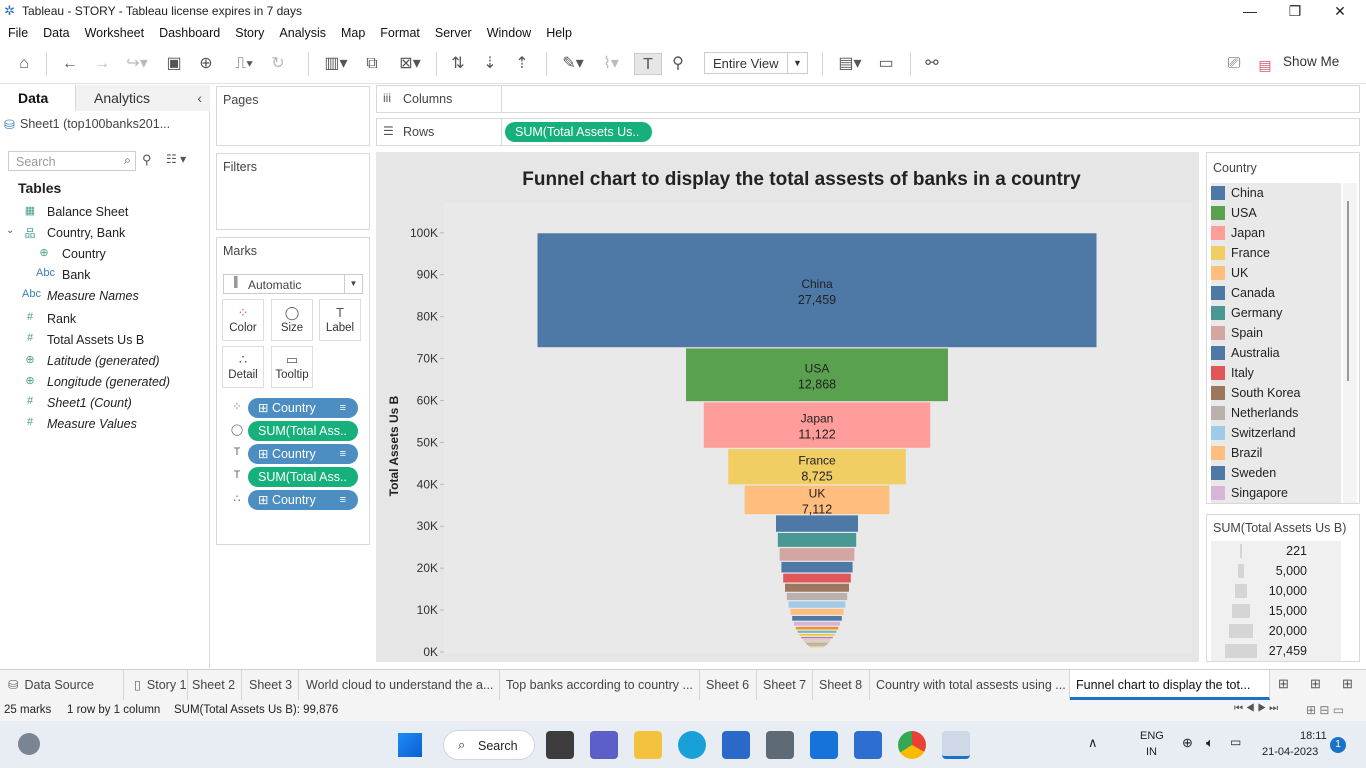 This screenshot has height=768, width=1366. Describe the element at coordinates (1276, 293) in the screenshot. I see `legend-item: Canada` at that location.